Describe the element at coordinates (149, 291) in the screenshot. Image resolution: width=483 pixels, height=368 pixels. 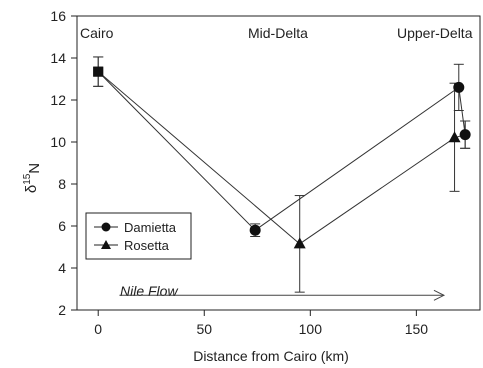
I see `nile-flow-label: Nile Flow` at that location.